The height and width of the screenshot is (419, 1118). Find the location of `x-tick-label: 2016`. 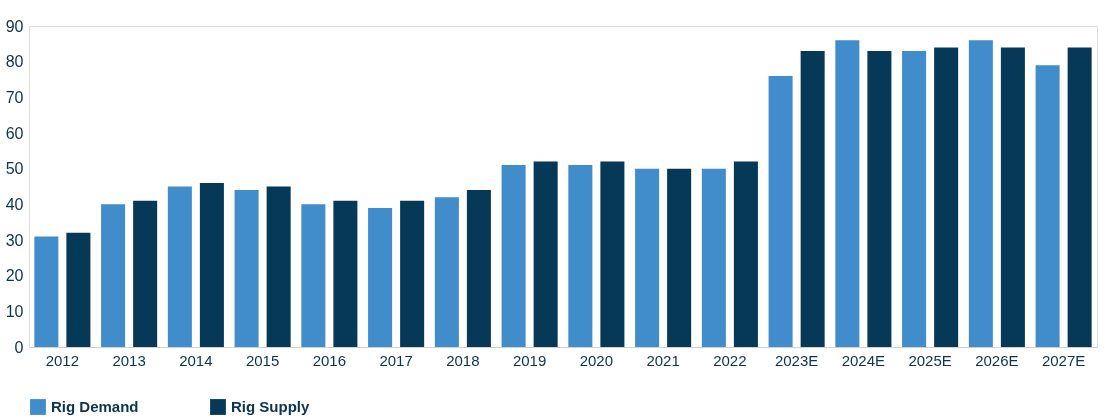

x-tick-label: 2016 is located at coordinates (329, 360).